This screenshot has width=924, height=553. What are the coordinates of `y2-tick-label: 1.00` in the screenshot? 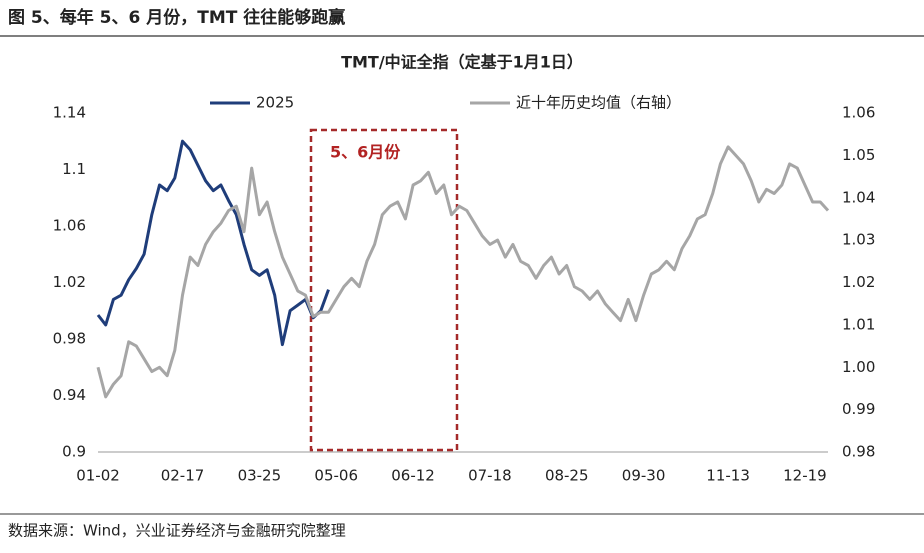 It's located at (858, 367).